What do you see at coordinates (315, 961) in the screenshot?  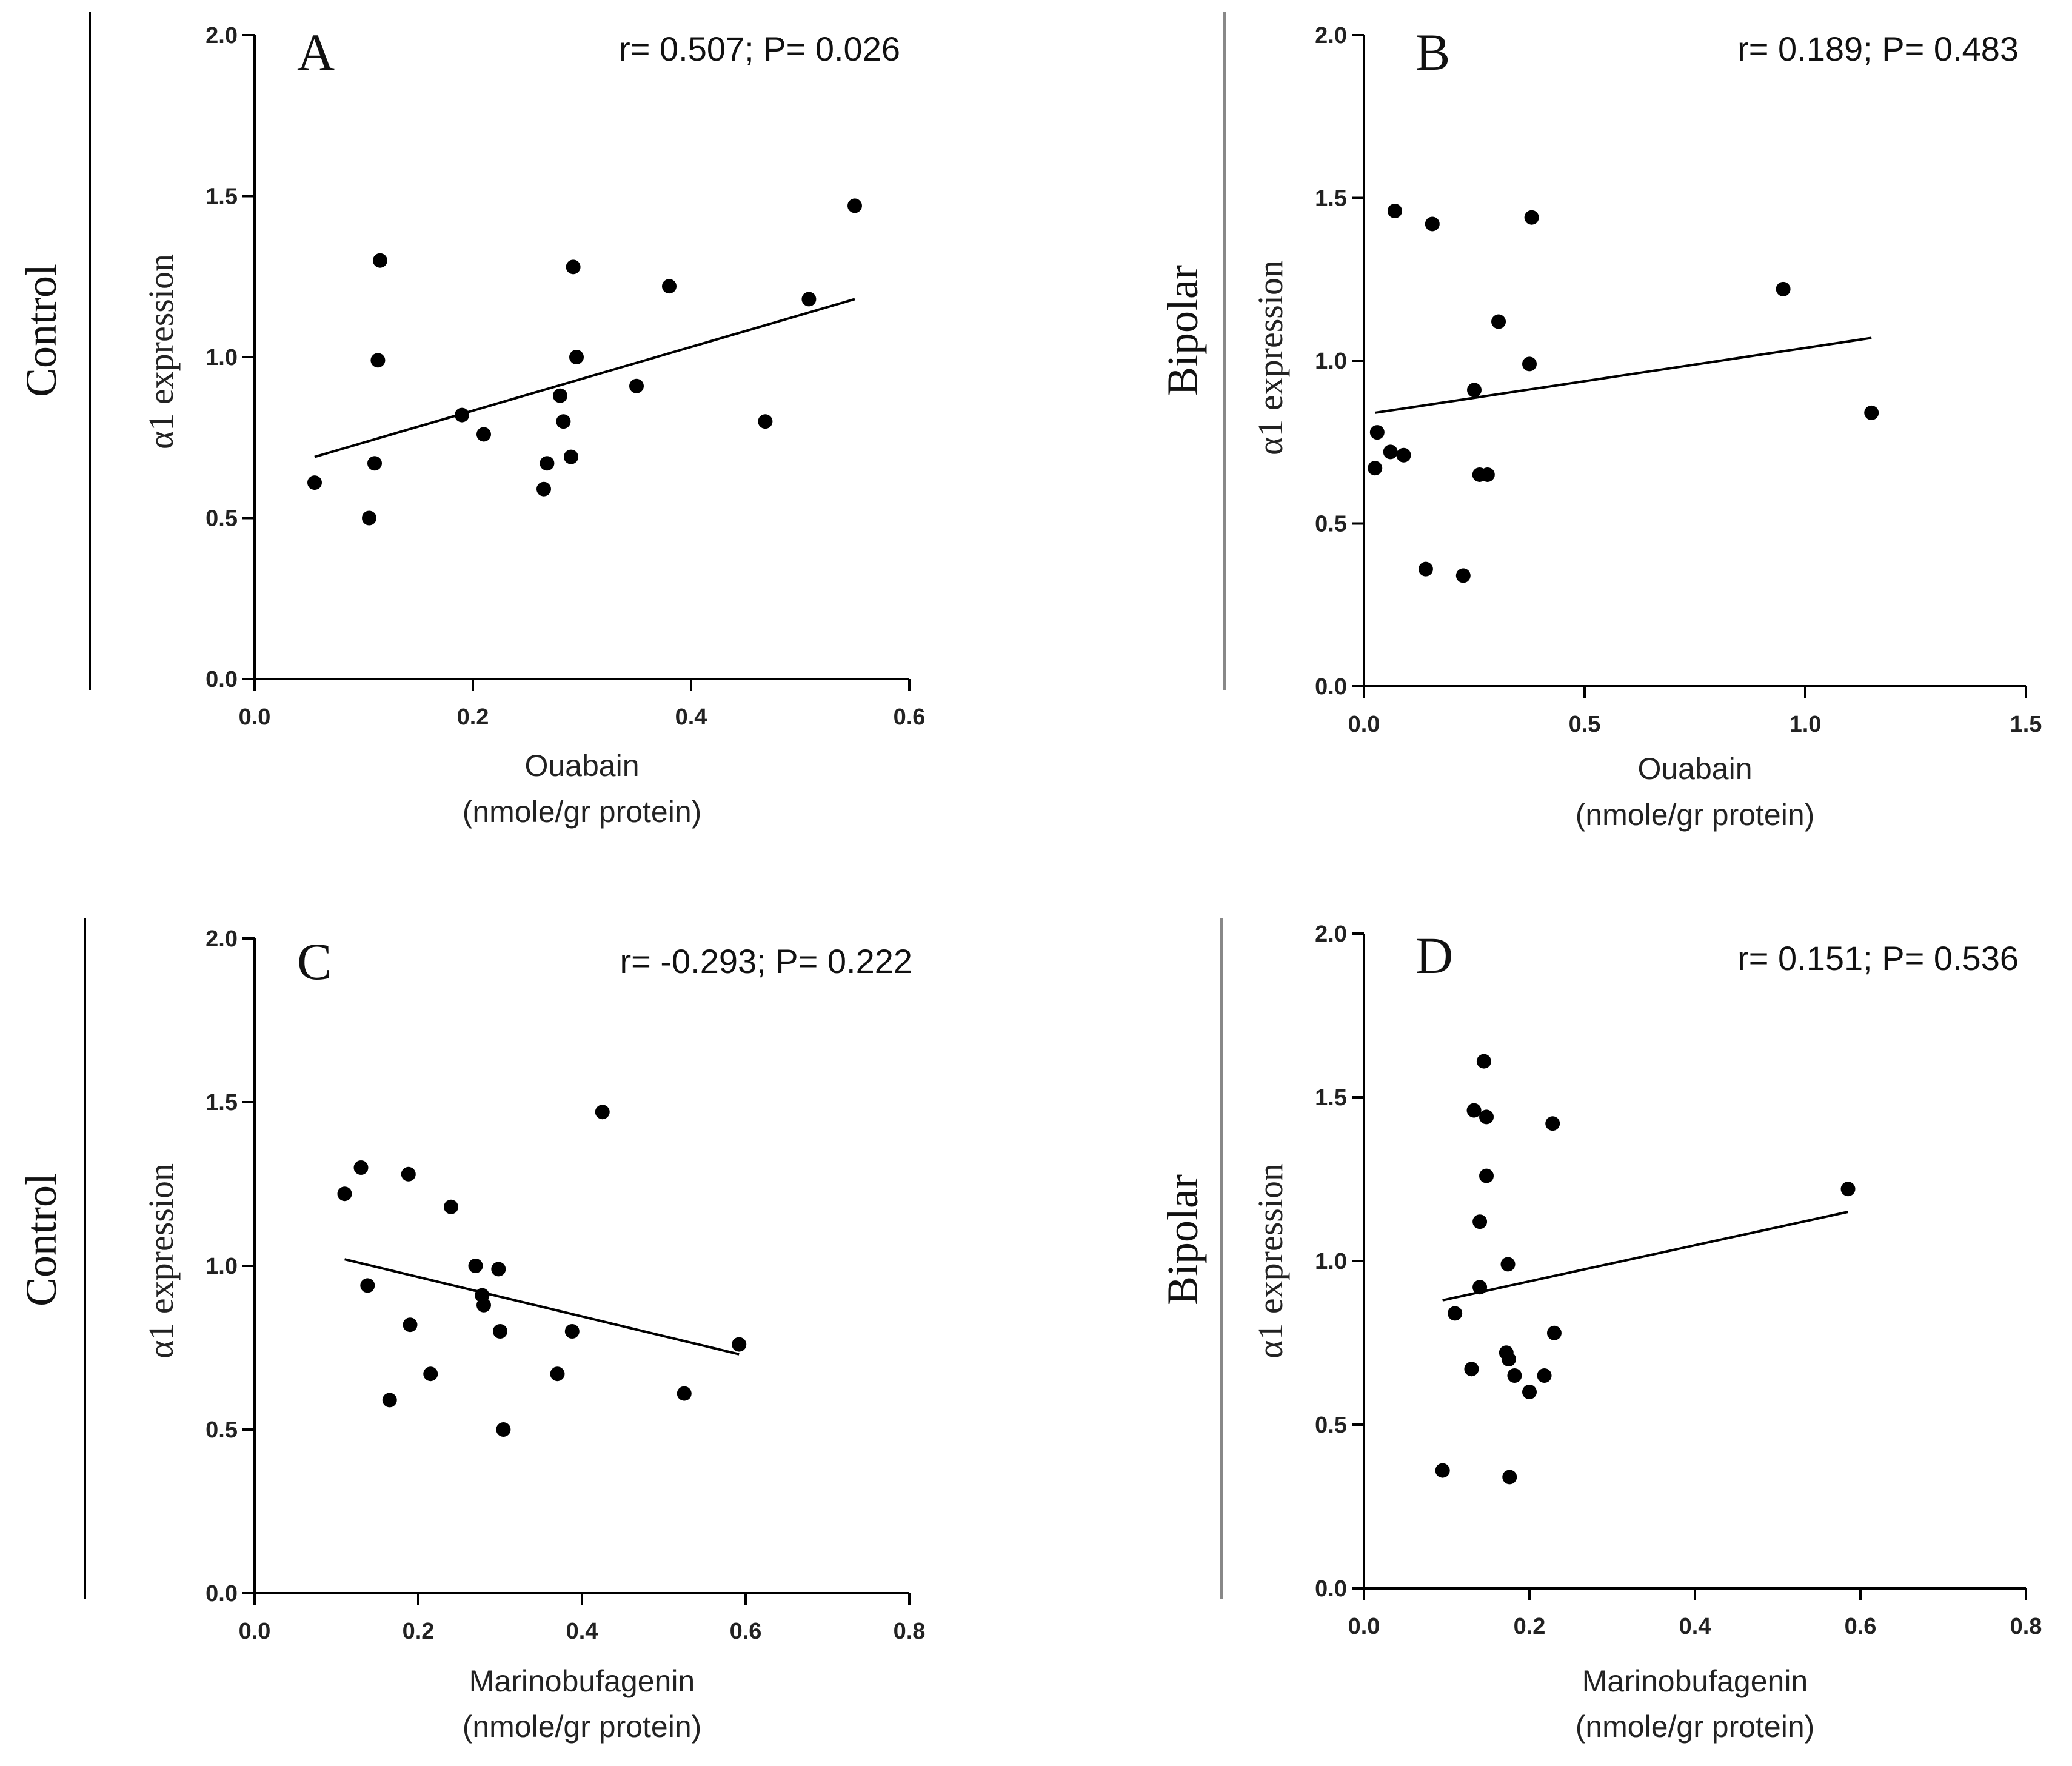 I see `panel-letter: C` at bounding box center [315, 961].